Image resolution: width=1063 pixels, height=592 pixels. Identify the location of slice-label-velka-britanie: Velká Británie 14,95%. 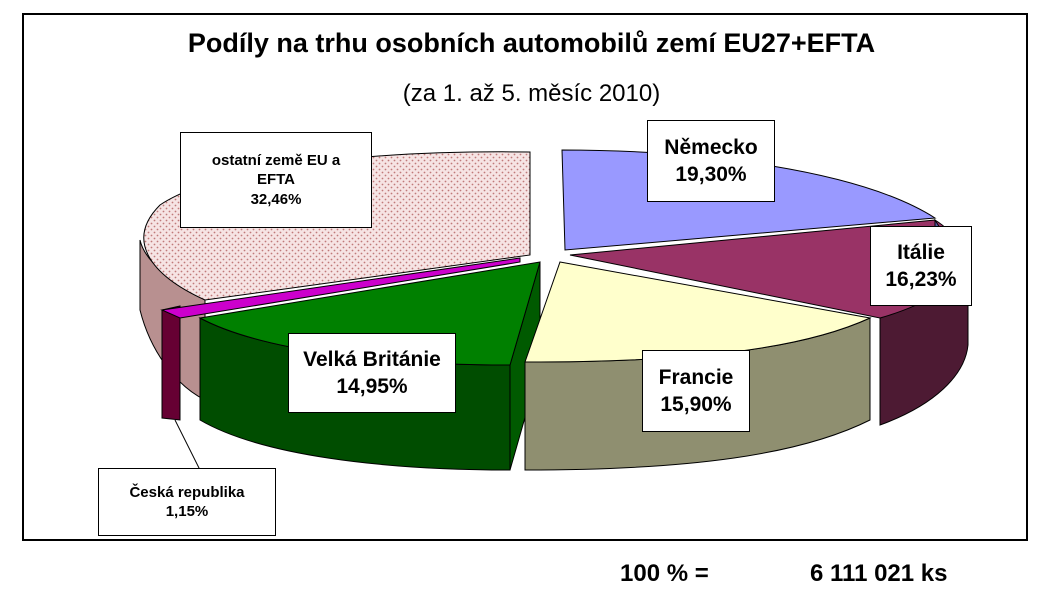
(372, 373).